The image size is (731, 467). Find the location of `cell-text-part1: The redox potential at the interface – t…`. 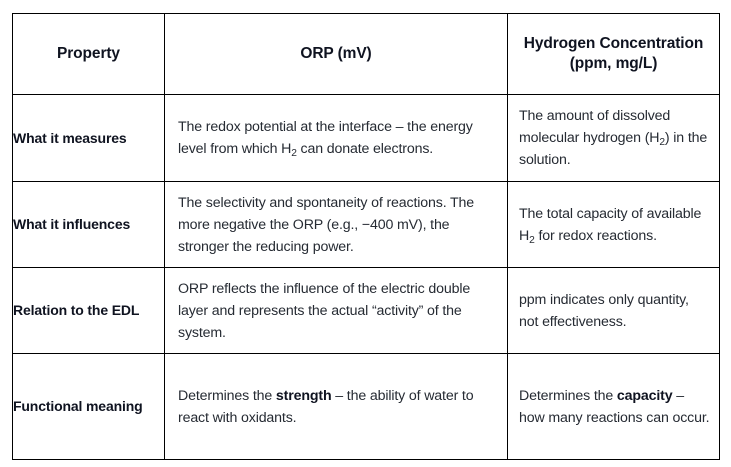

cell-text-part1: The redox potential at the interface – t… is located at coordinates (325, 138).